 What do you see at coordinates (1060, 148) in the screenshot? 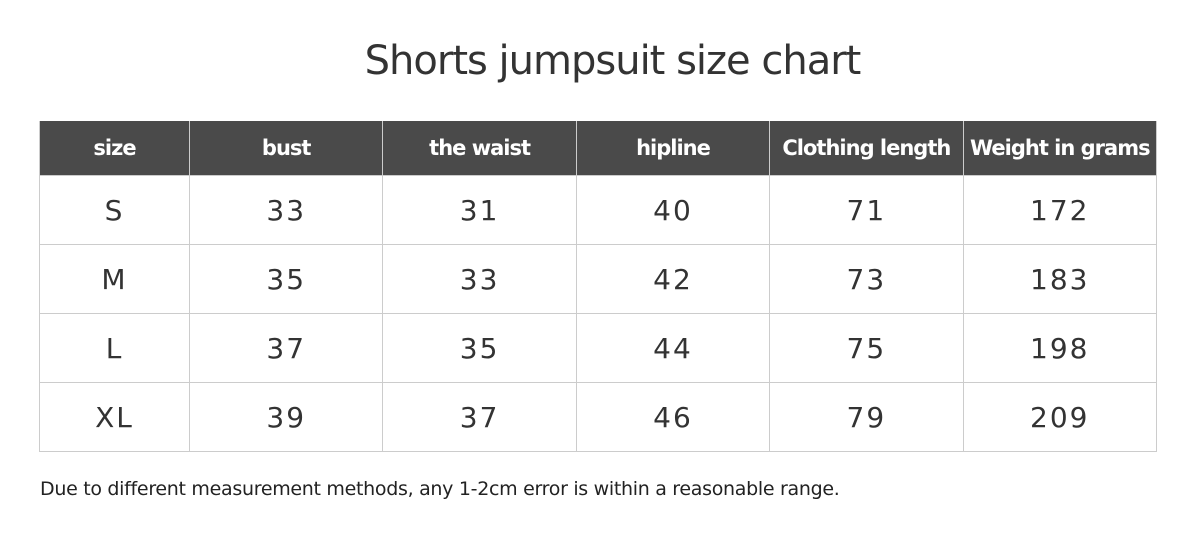
I see `column-header: Weight in grams` at bounding box center [1060, 148].